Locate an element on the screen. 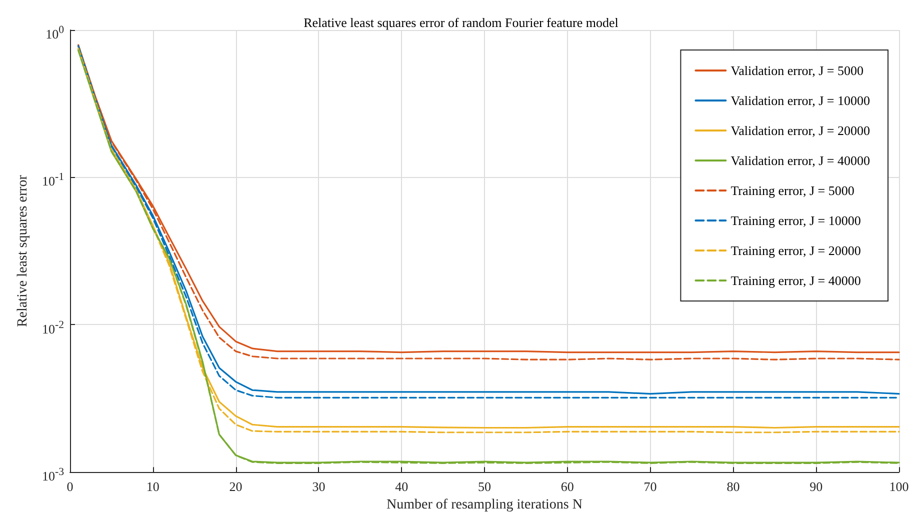 The height and width of the screenshot is (525, 922). legend-label: Validation error, J = 5000 is located at coordinates (797, 70).